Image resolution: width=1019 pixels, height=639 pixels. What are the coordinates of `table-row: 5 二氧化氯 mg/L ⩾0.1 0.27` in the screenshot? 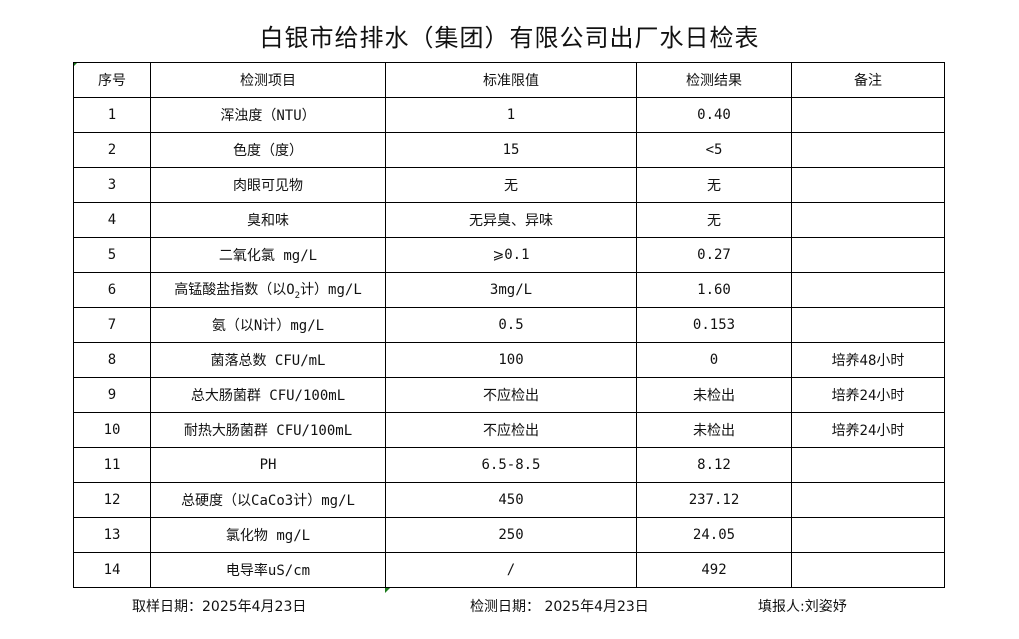 It's located at (509, 255).